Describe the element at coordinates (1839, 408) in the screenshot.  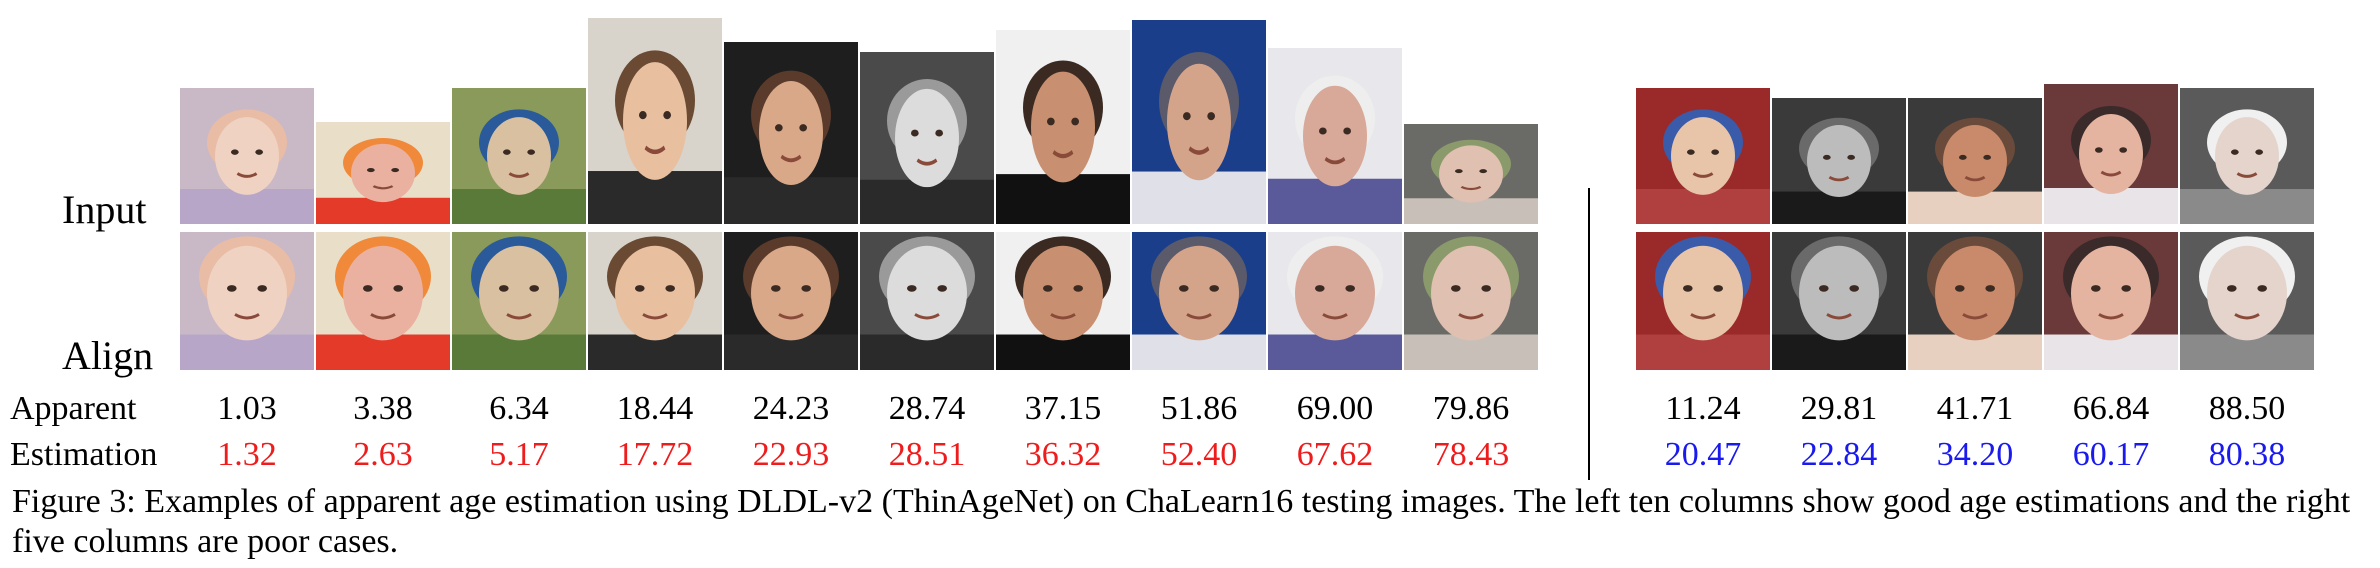
I see `apparent-age-value: 29.81` at that location.